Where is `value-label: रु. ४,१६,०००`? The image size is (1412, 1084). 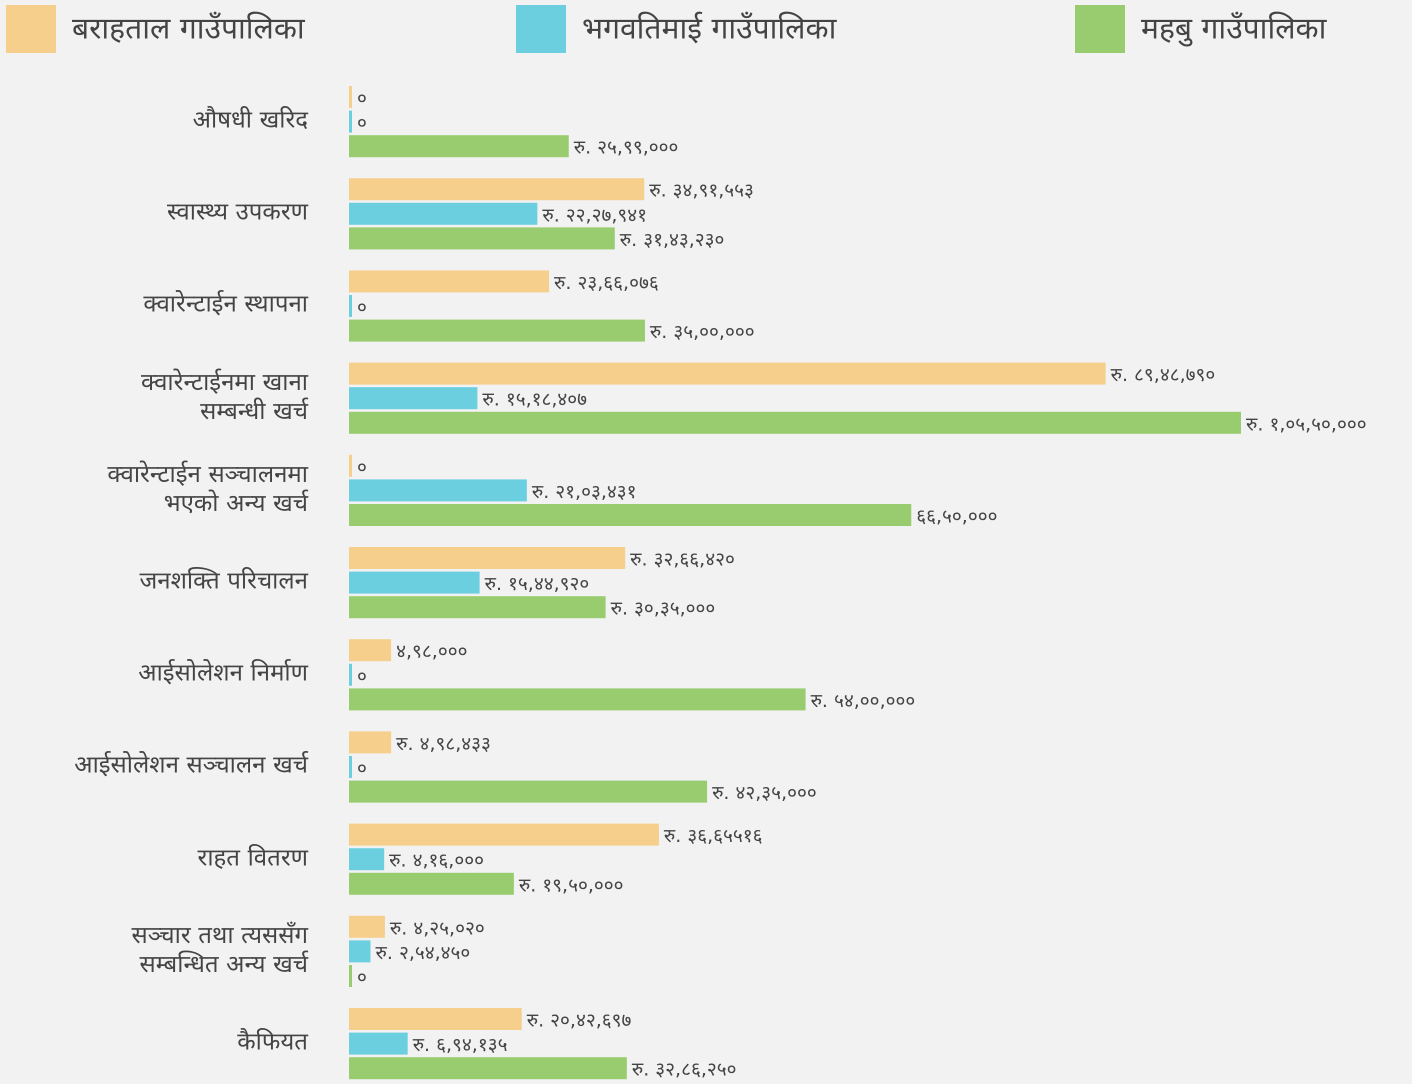 value-label: रु. ४,१६,००० is located at coordinates (436, 861).